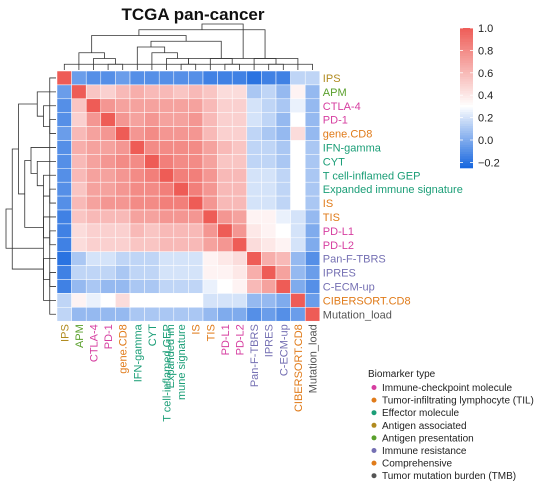 Image resolution: width=550 pixels, height=497 pixels. I want to click on row-label: PD-L2, so click(338, 246).